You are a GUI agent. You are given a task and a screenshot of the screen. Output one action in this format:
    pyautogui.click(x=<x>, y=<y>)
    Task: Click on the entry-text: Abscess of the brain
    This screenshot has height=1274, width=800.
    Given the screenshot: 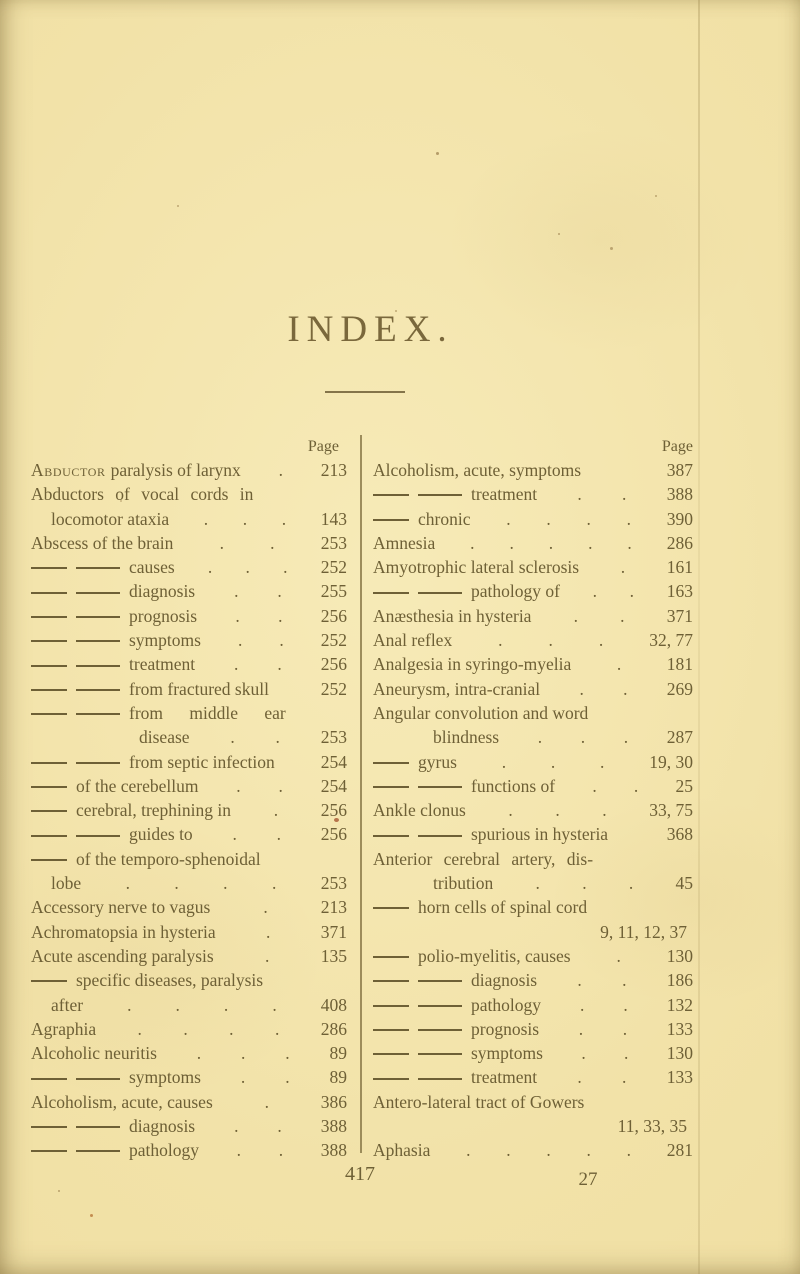 What is the action you would take?
    pyautogui.click(x=102, y=542)
    